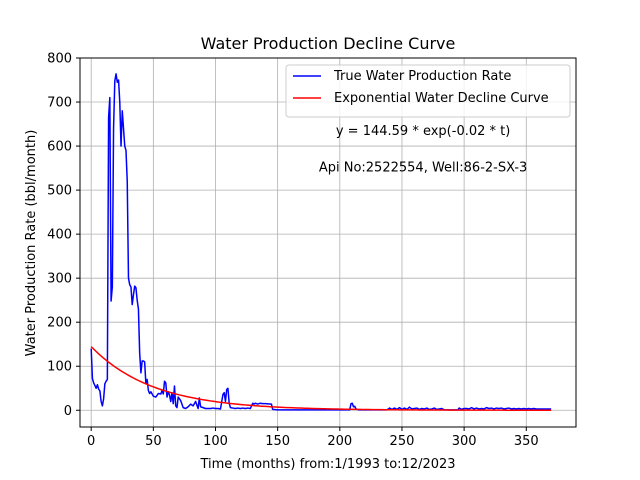 The width and height of the screenshot is (640, 480). What do you see at coordinates (68, 411) in the screenshot?
I see `y-tick-label: 0` at bounding box center [68, 411].